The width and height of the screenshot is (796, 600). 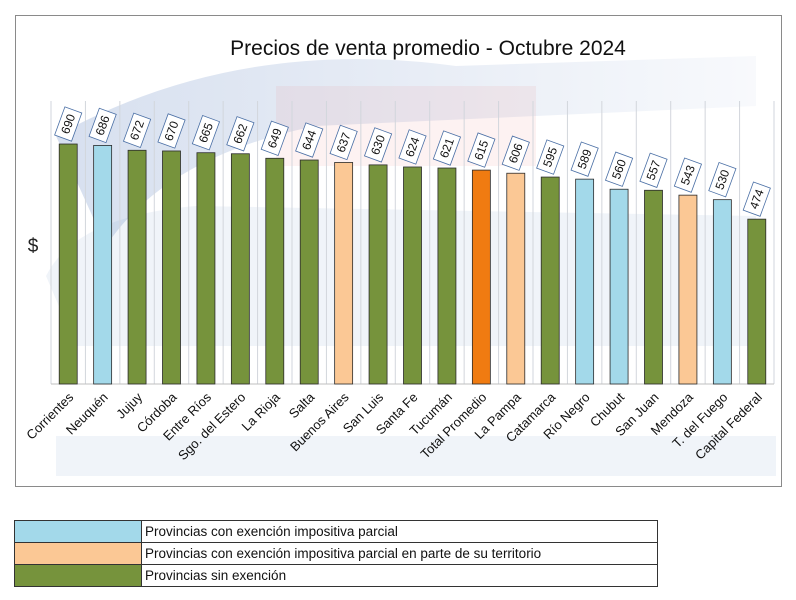 I want to click on data-label: 615, so click(x=481, y=150).